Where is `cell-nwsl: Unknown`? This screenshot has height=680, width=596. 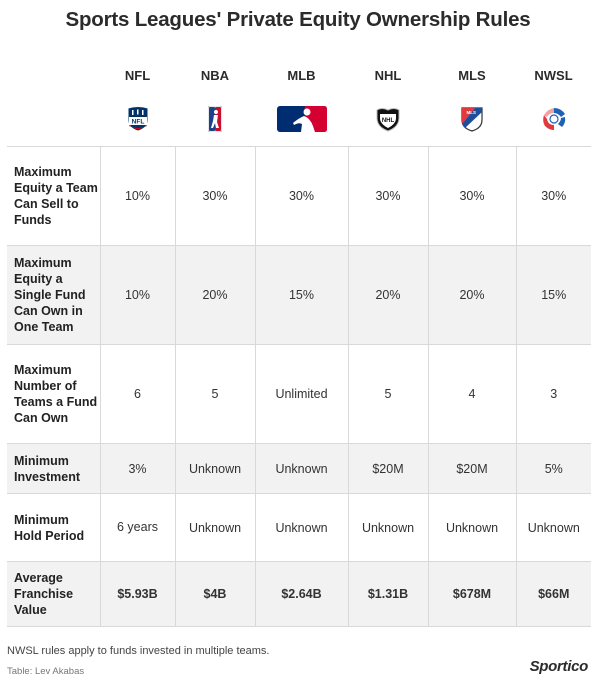 cell-nwsl: Unknown is located at coordinates (553, 527).